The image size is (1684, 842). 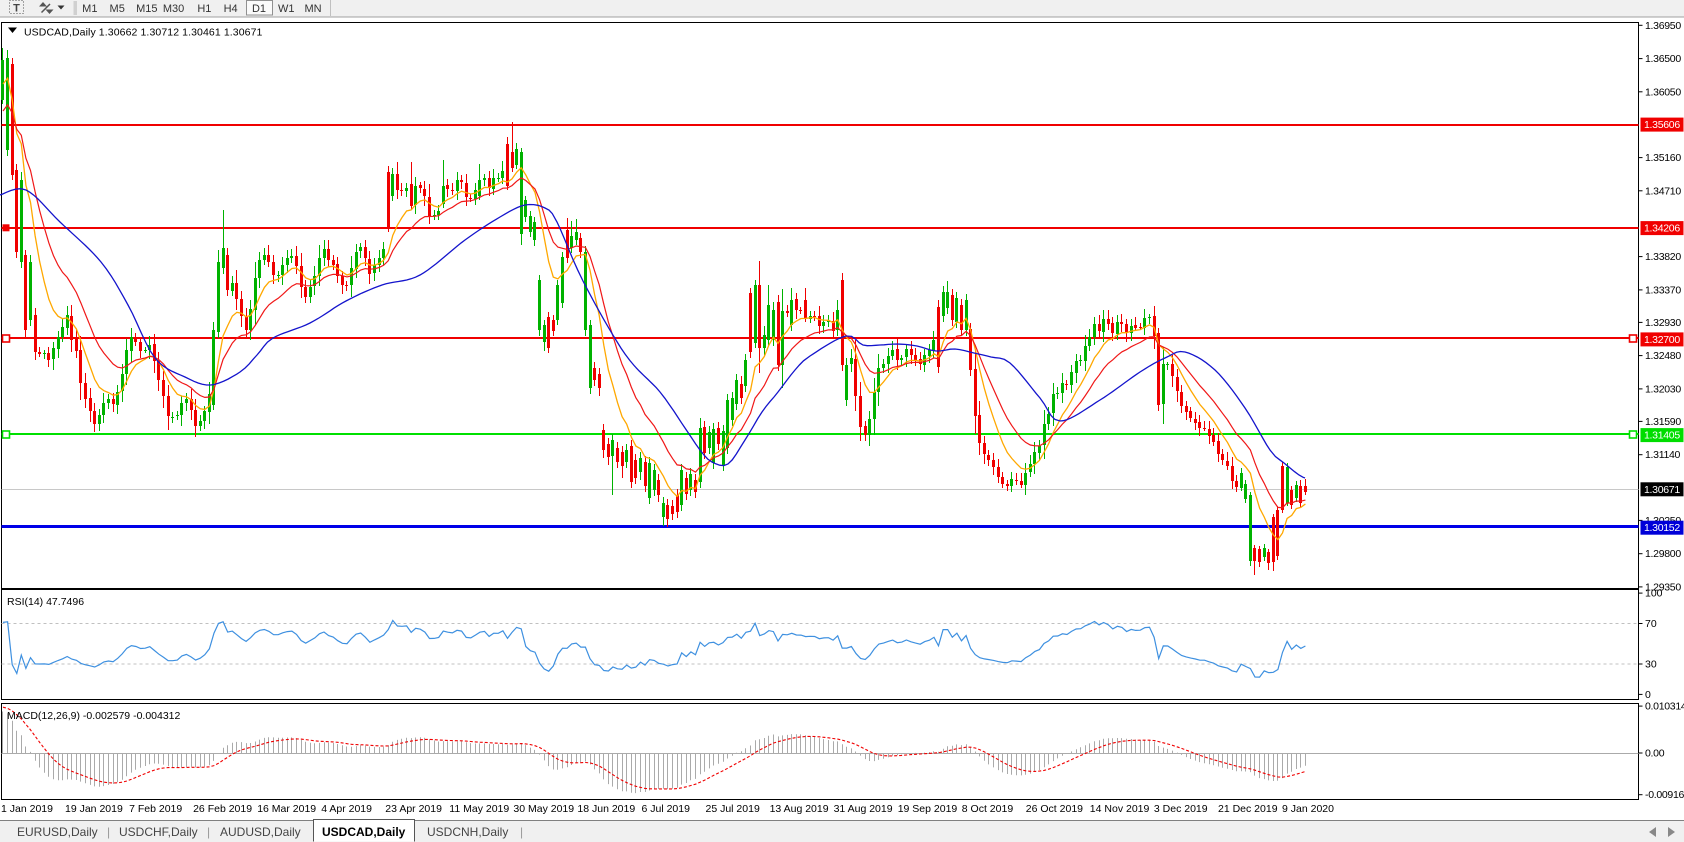 What do you see at coordinates (1663, 26) in the screenshot?
I see `svg-text: 1.36950` at bounding box center [1663, 26].